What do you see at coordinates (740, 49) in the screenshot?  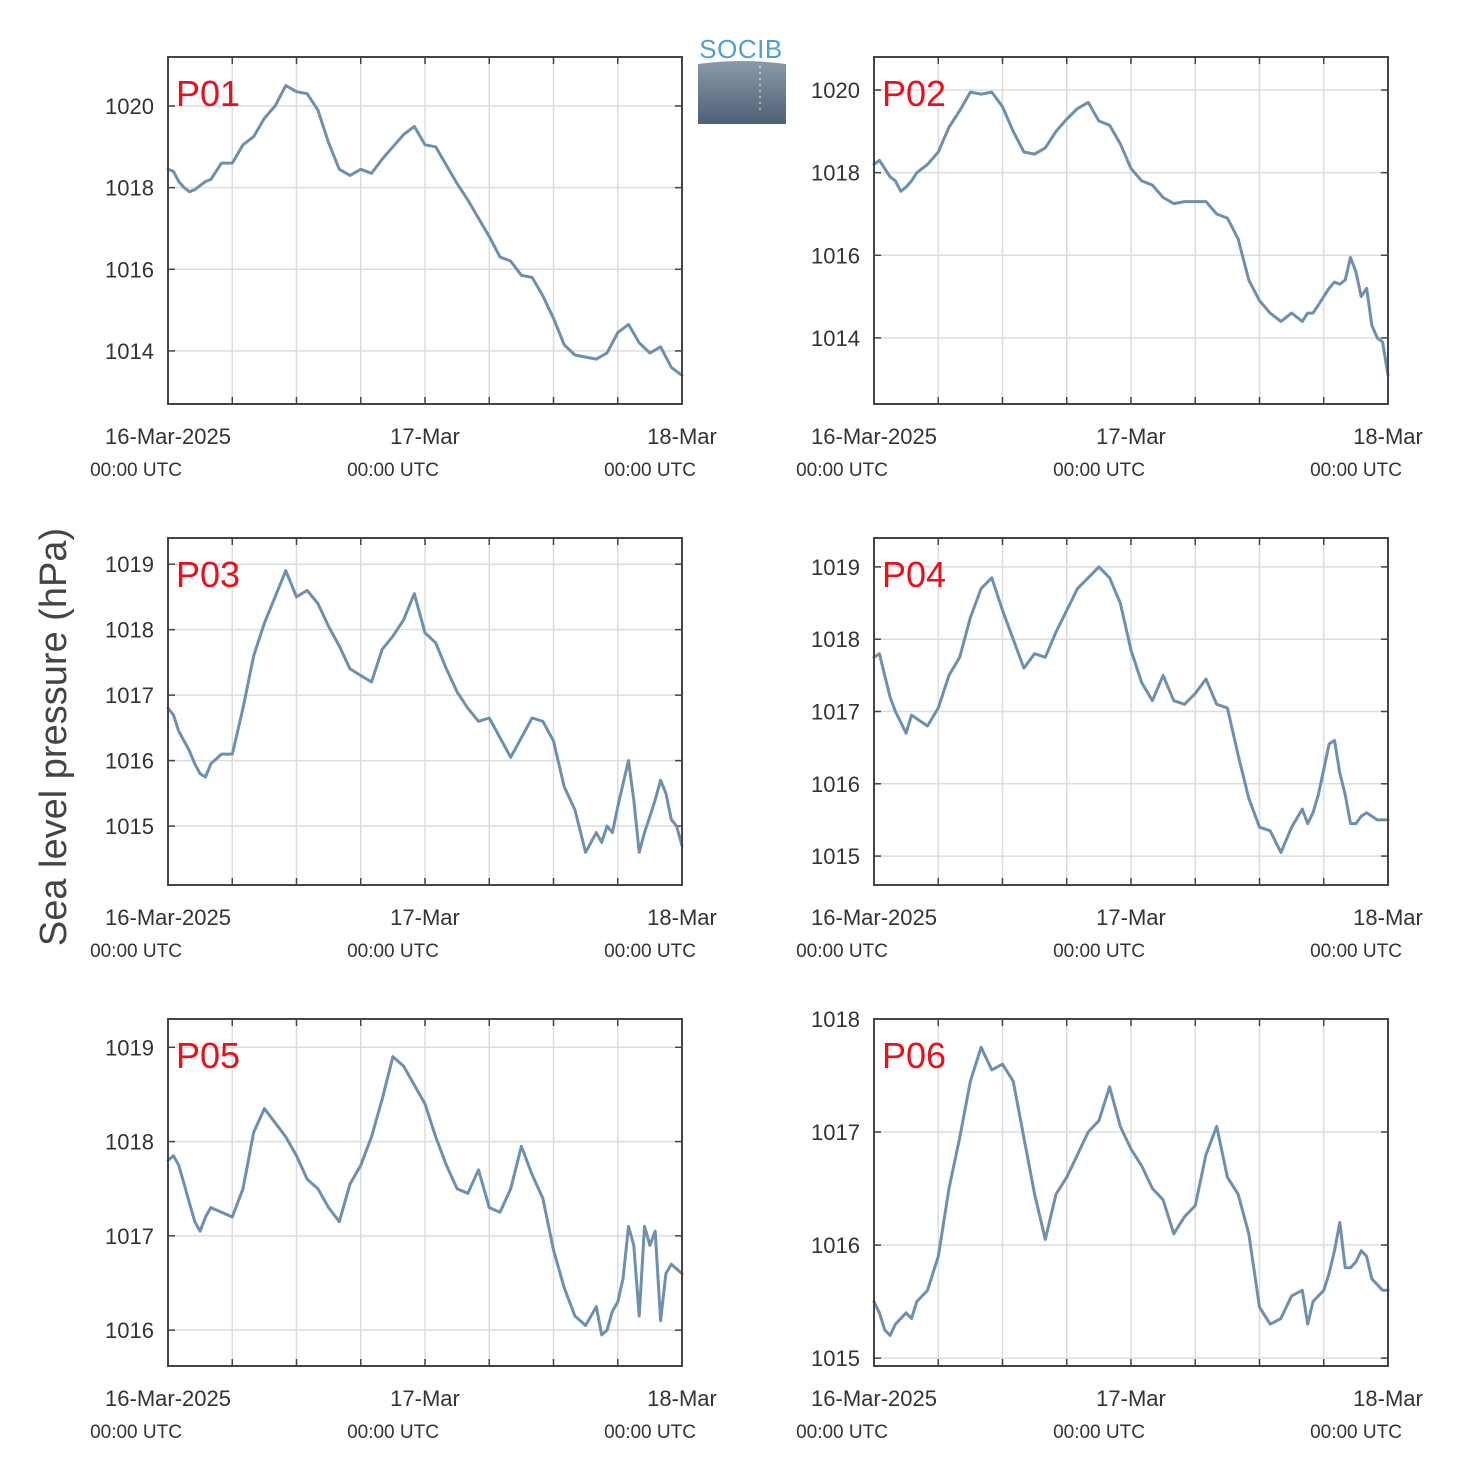 I see `logo-text: SOCIB` at bounding box center [740, 49].